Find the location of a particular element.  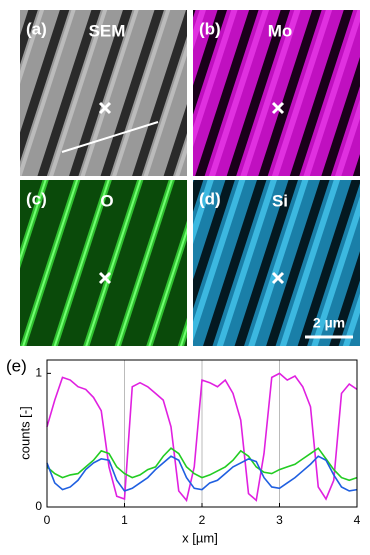

x-tick-label: 4 is located at coordinates (357, 520).